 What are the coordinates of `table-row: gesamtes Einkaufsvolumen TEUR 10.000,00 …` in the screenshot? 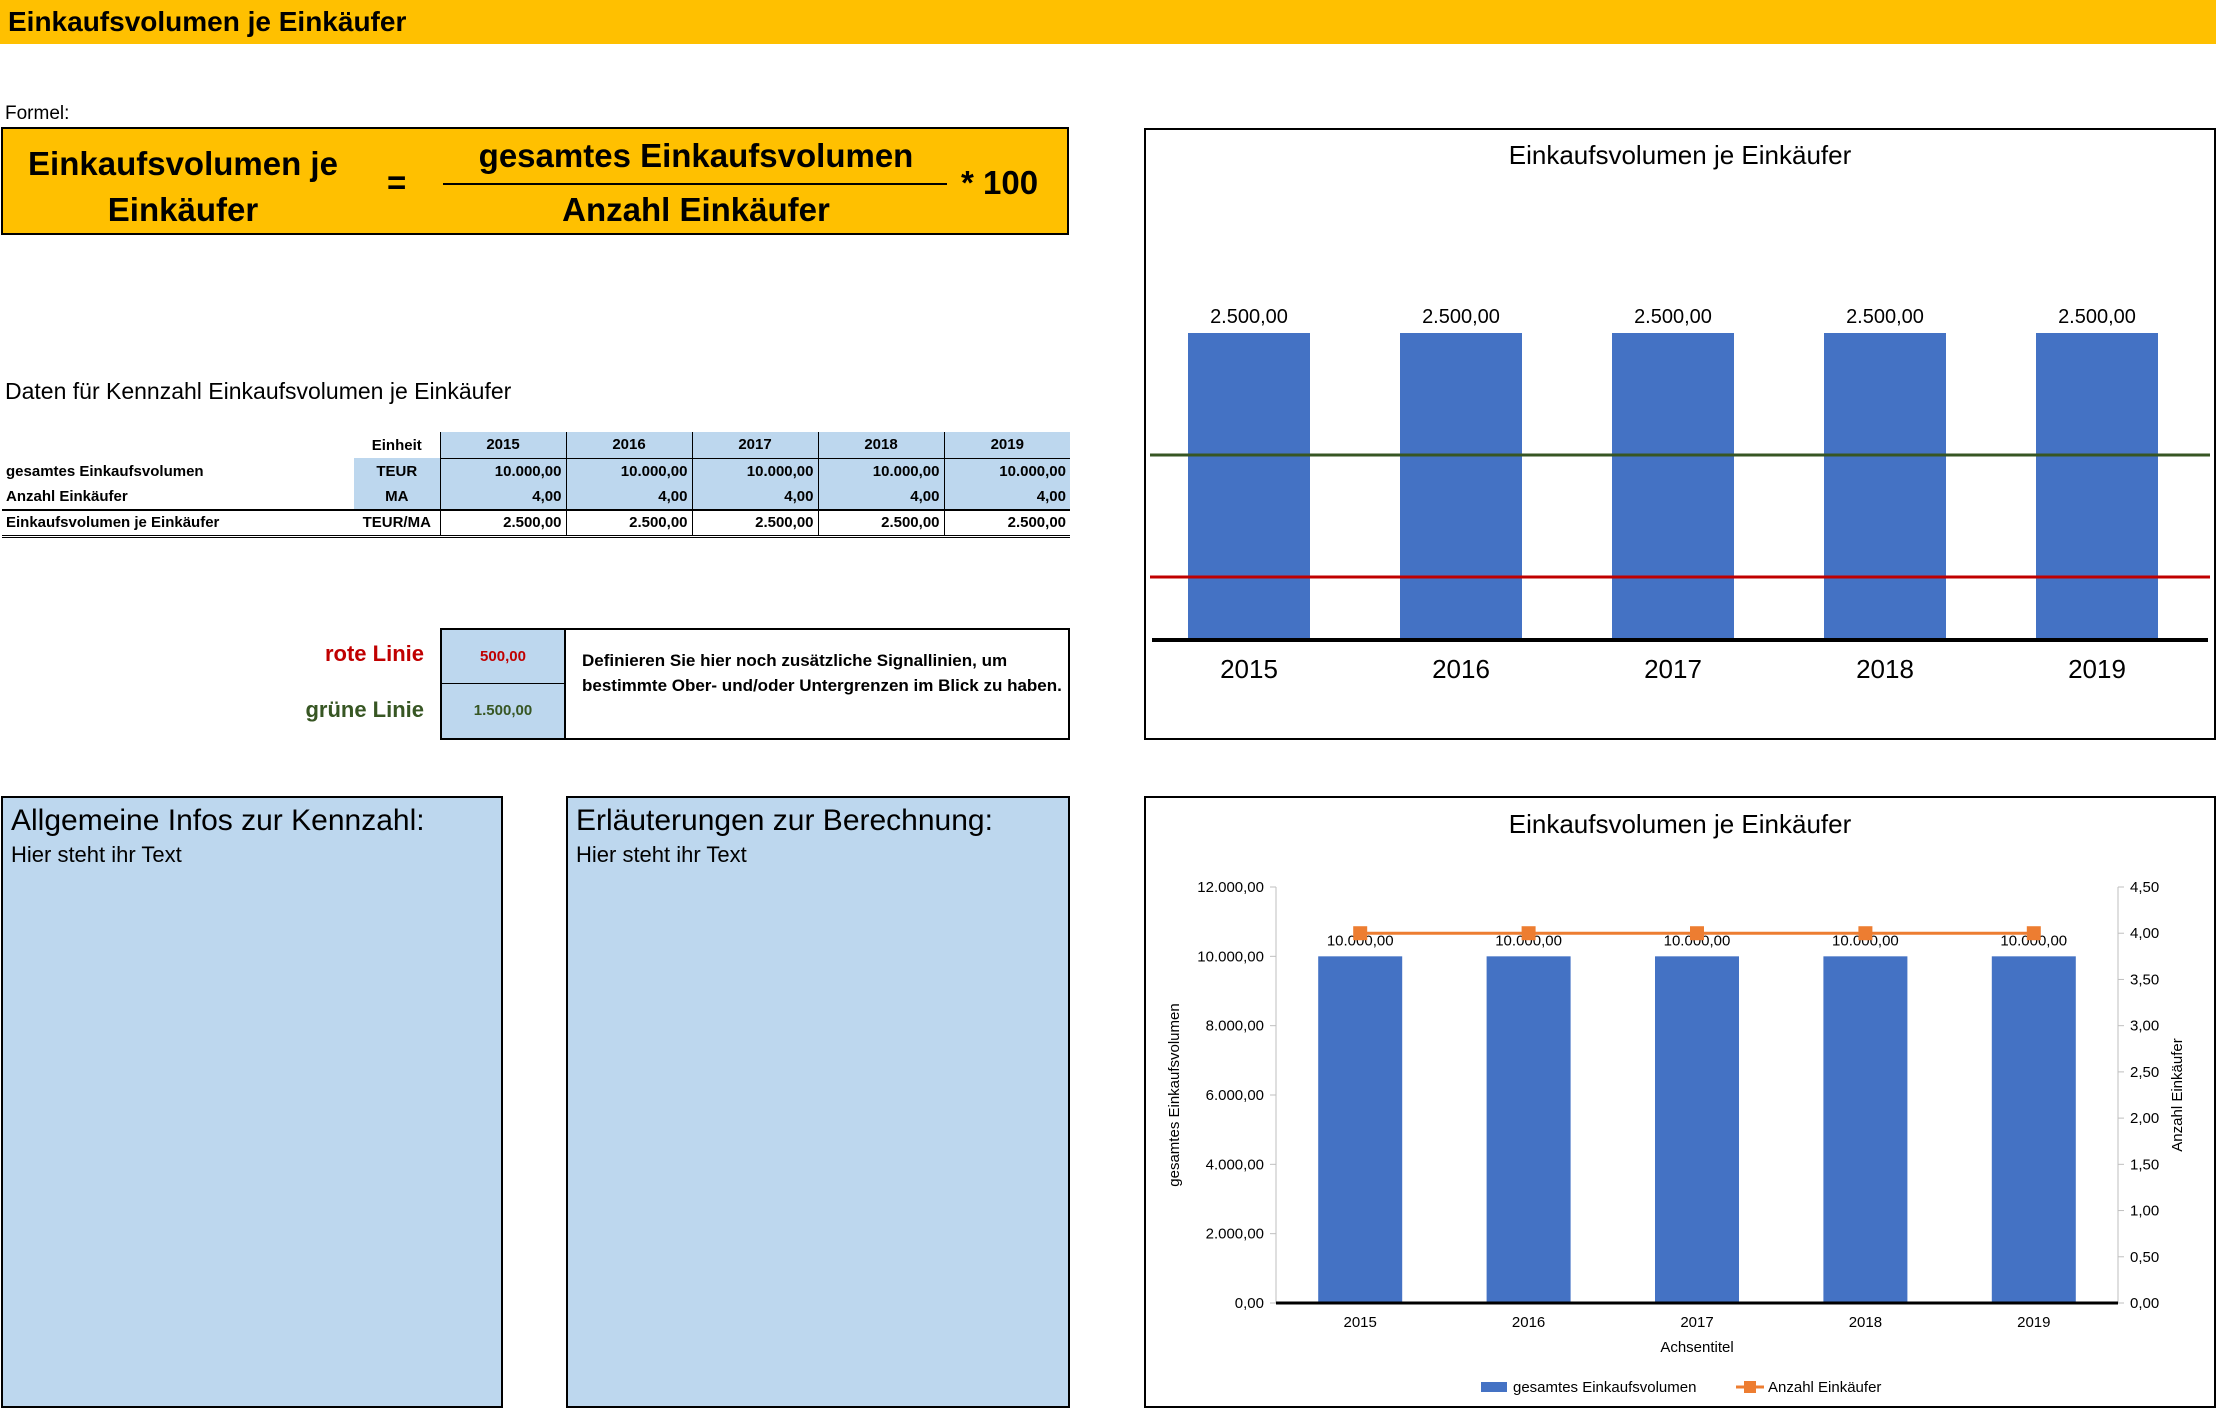 It's located at (536, 471).